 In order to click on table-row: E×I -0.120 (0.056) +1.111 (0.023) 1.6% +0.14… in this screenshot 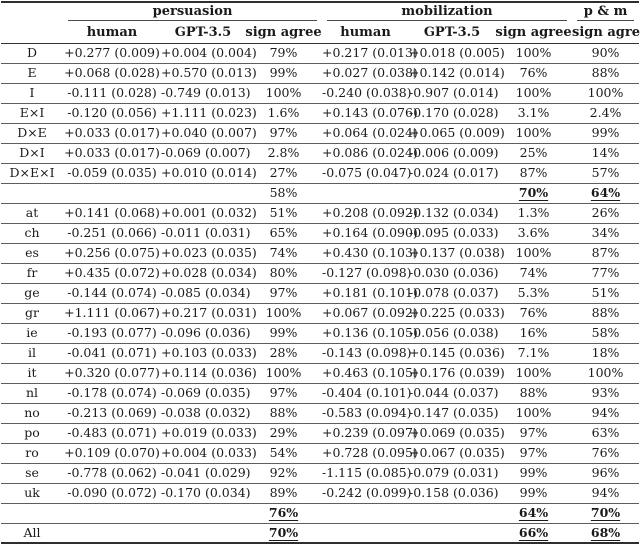, I will do `click(320, 113)`.